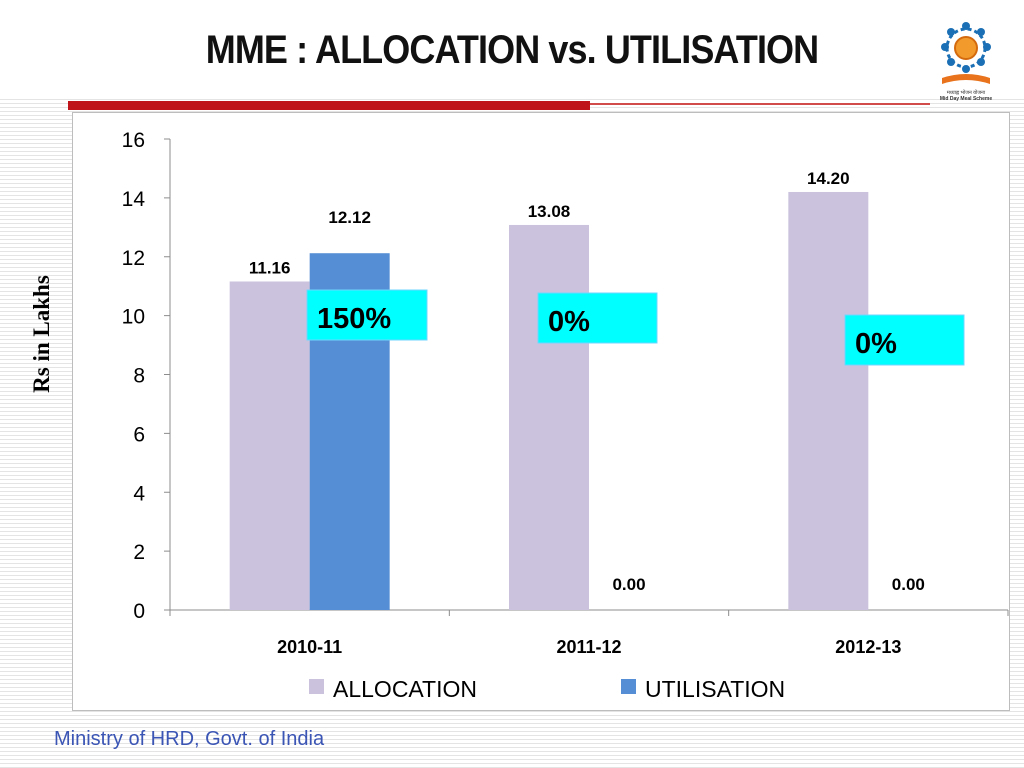  Describe the element at coordinates (139, 434) in the screenshot. I see `y-tick-label: 6` at that location.